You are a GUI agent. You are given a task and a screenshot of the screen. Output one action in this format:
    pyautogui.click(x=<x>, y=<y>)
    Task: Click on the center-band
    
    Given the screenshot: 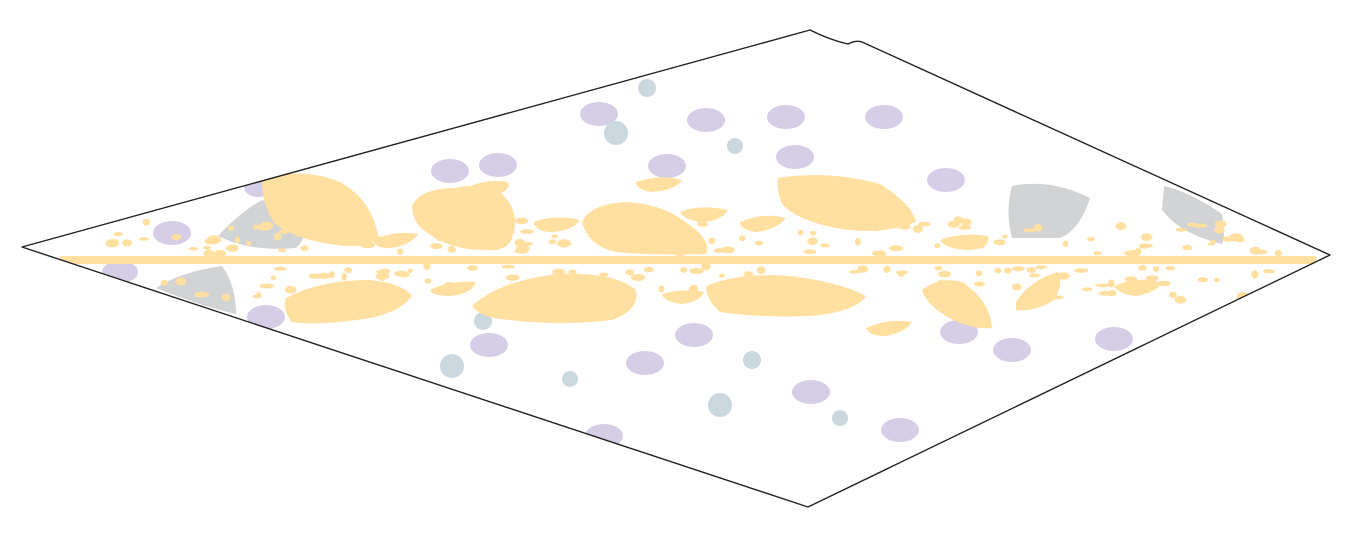 What is the action you would take?
    pyautogui.click(x=688, y=260)
    